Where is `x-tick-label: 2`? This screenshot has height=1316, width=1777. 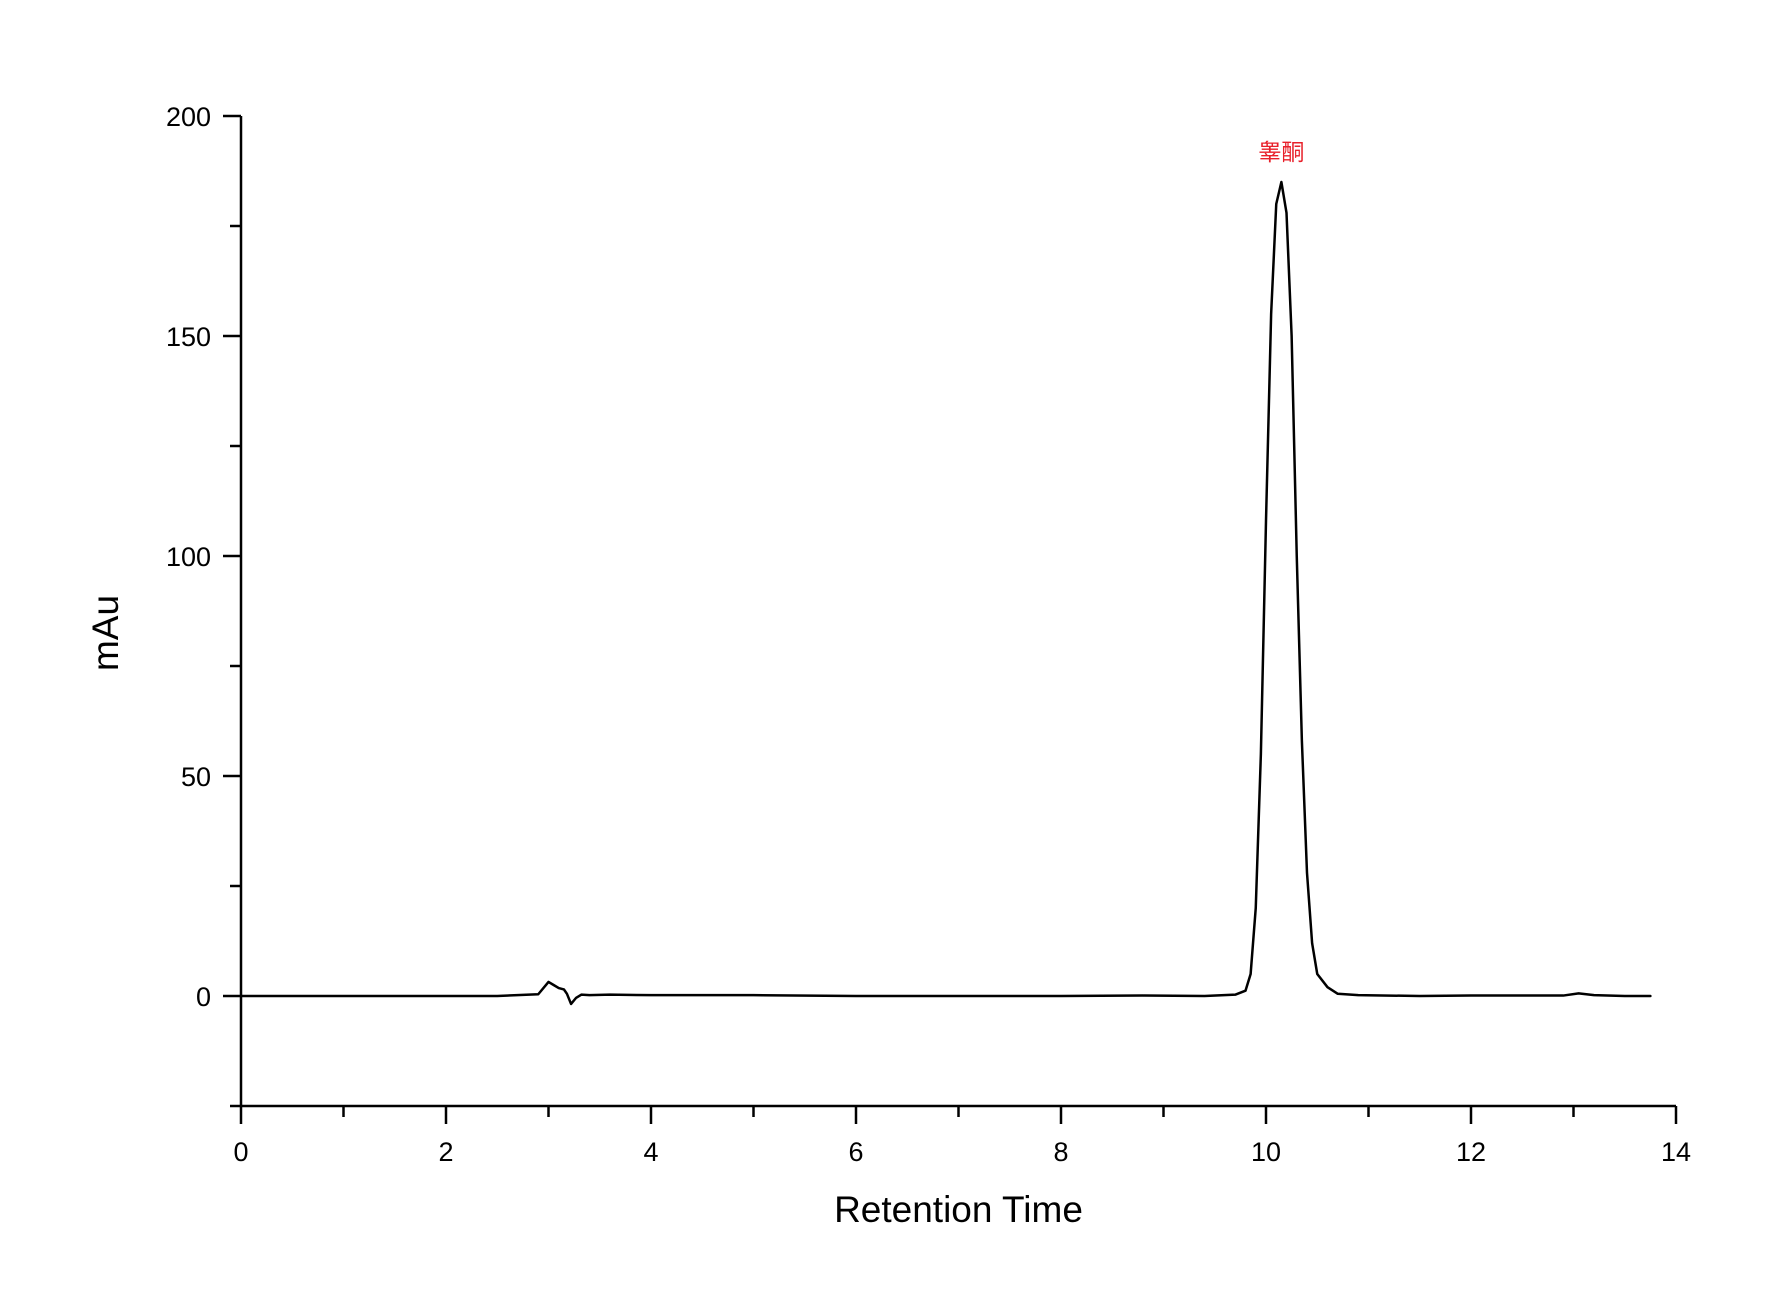
x-tick-label: 2 is located at coordinates (445, 1152).